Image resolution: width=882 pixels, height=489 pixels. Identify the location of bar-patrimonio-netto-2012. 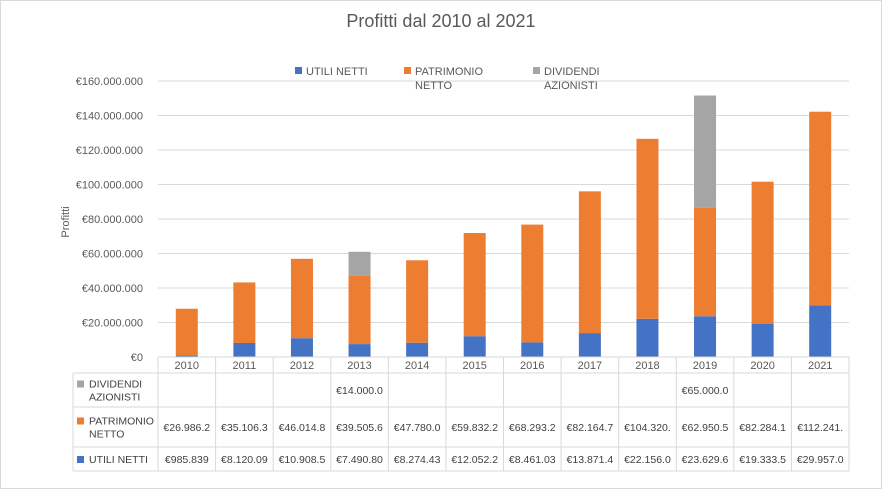
(301, 298).